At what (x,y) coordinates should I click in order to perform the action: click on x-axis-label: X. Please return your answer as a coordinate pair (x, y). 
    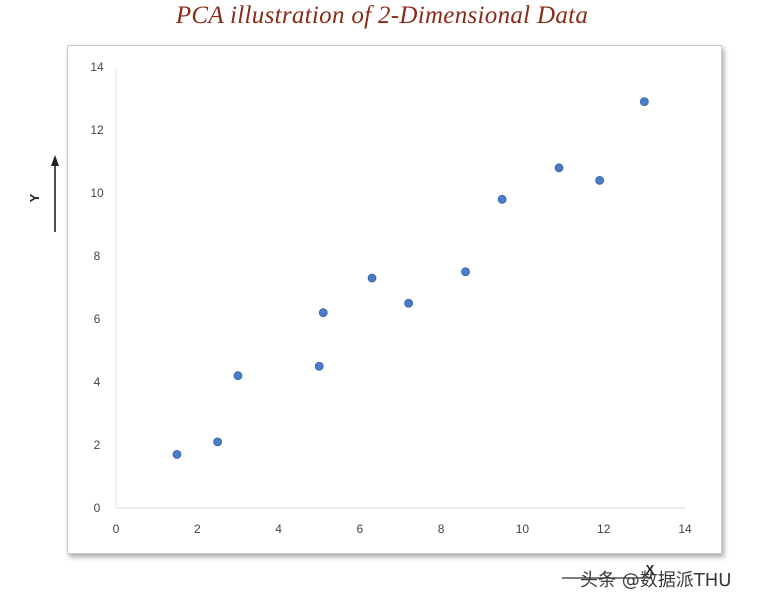
    Looking at the image, I should click on (650, 569).